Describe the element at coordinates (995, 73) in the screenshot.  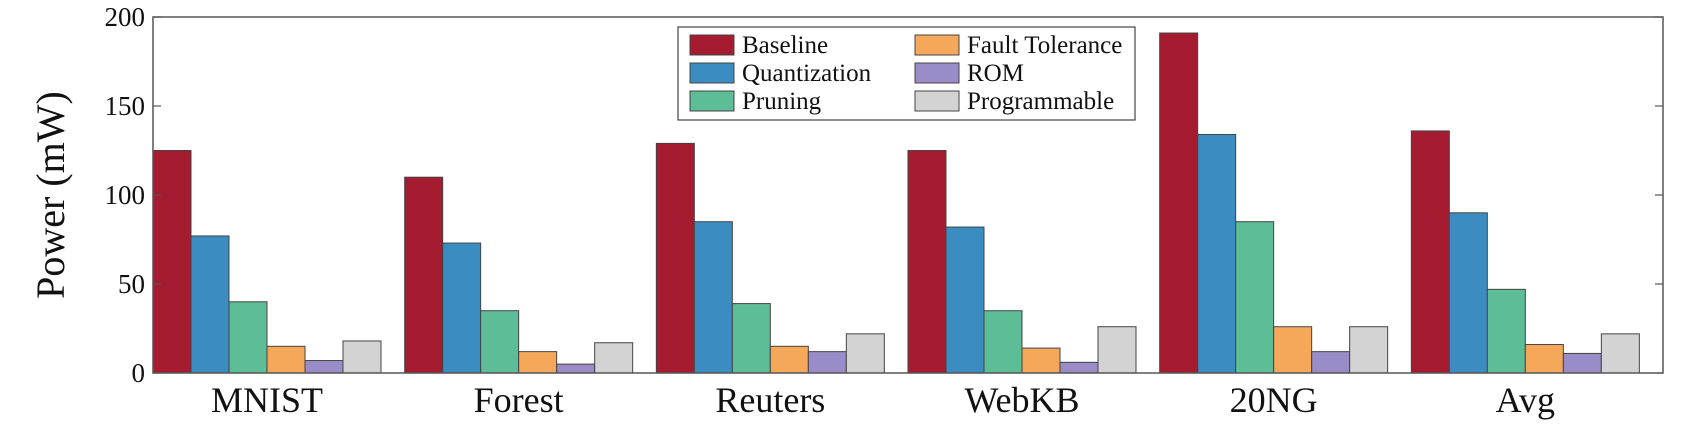
I see `legend-label: ROM` at that location.